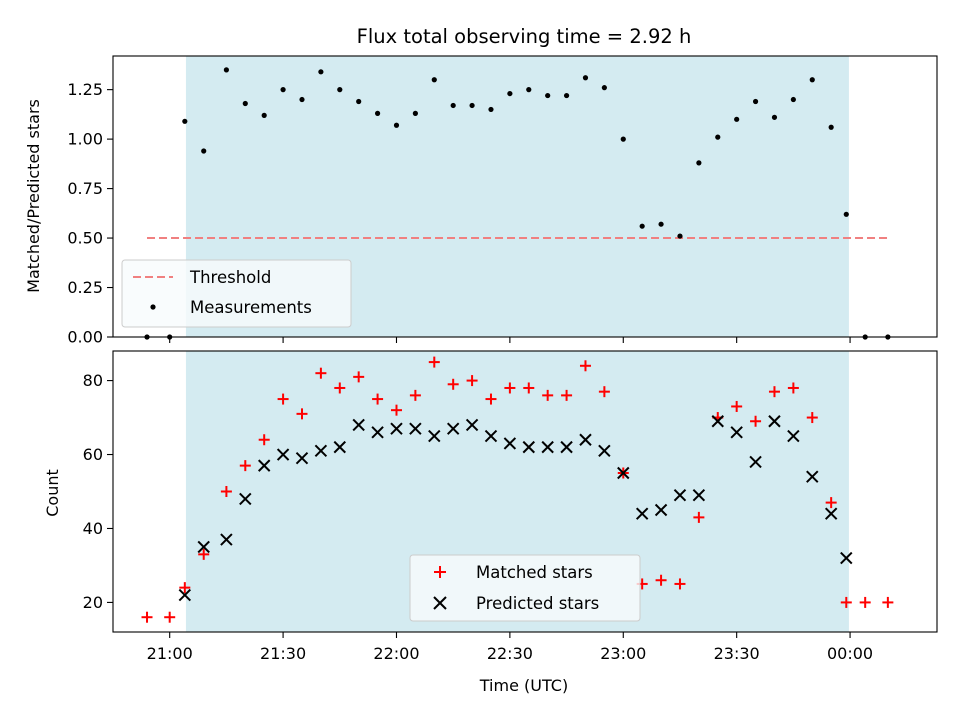 This screenshot has width=960, height=720. I want to click on x-tick-label: 22:00, so click(396, 653).